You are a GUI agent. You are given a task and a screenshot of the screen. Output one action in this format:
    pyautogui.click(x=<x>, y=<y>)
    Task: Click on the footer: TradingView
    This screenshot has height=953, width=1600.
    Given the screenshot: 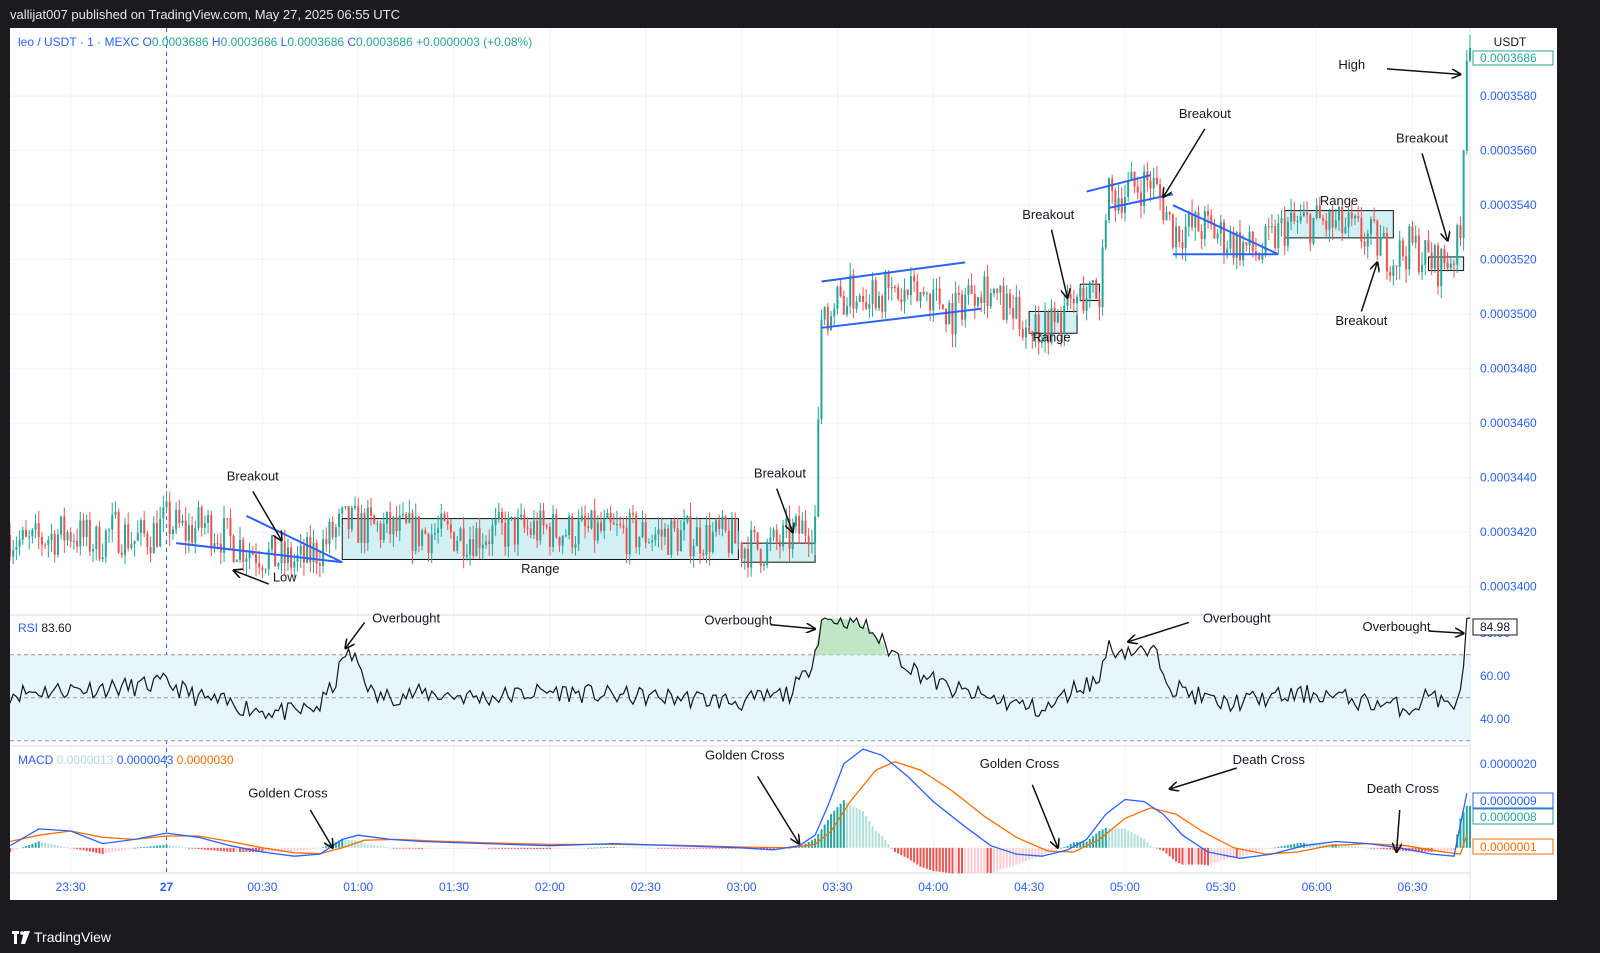 What is the action you would take?
    pyautogui.click(x=800, y=937)
    